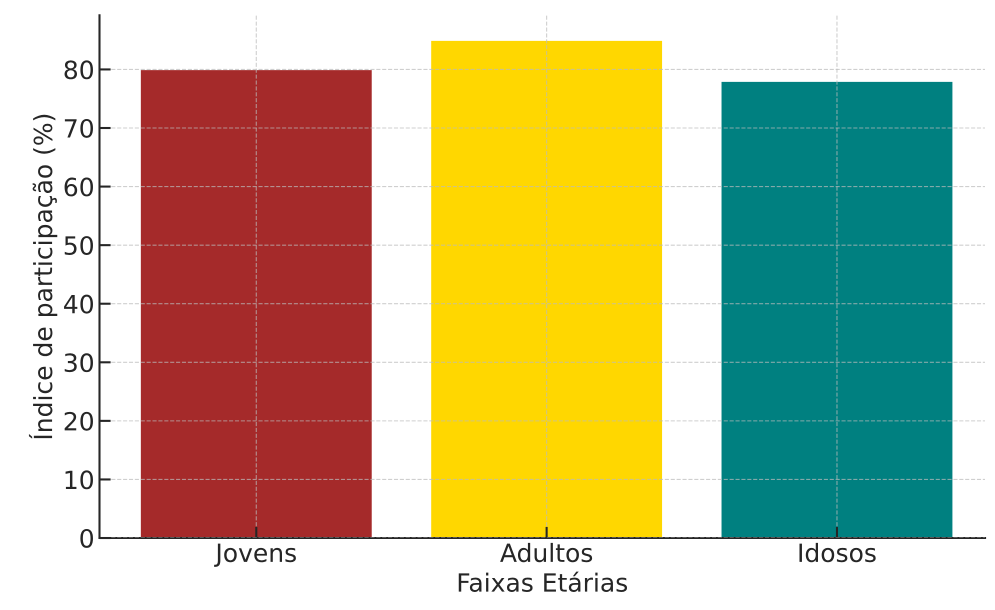 This screenshot has width=995, height=610. What do you see at coordinates (78, 304) in the screenshot?
I see `y-tick-label: 40` at bounding box center [78, 304].